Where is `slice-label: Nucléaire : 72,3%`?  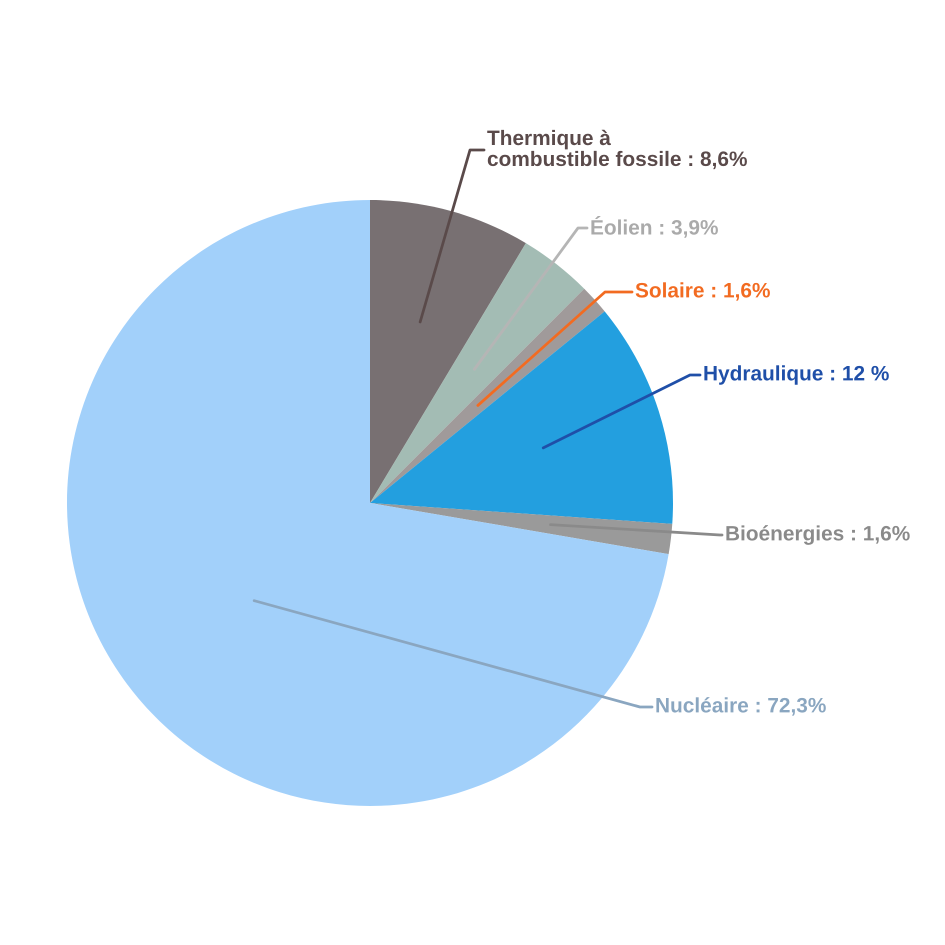 slice-label: Nucléaire : 72,3% is located at coordinates (741, 706).